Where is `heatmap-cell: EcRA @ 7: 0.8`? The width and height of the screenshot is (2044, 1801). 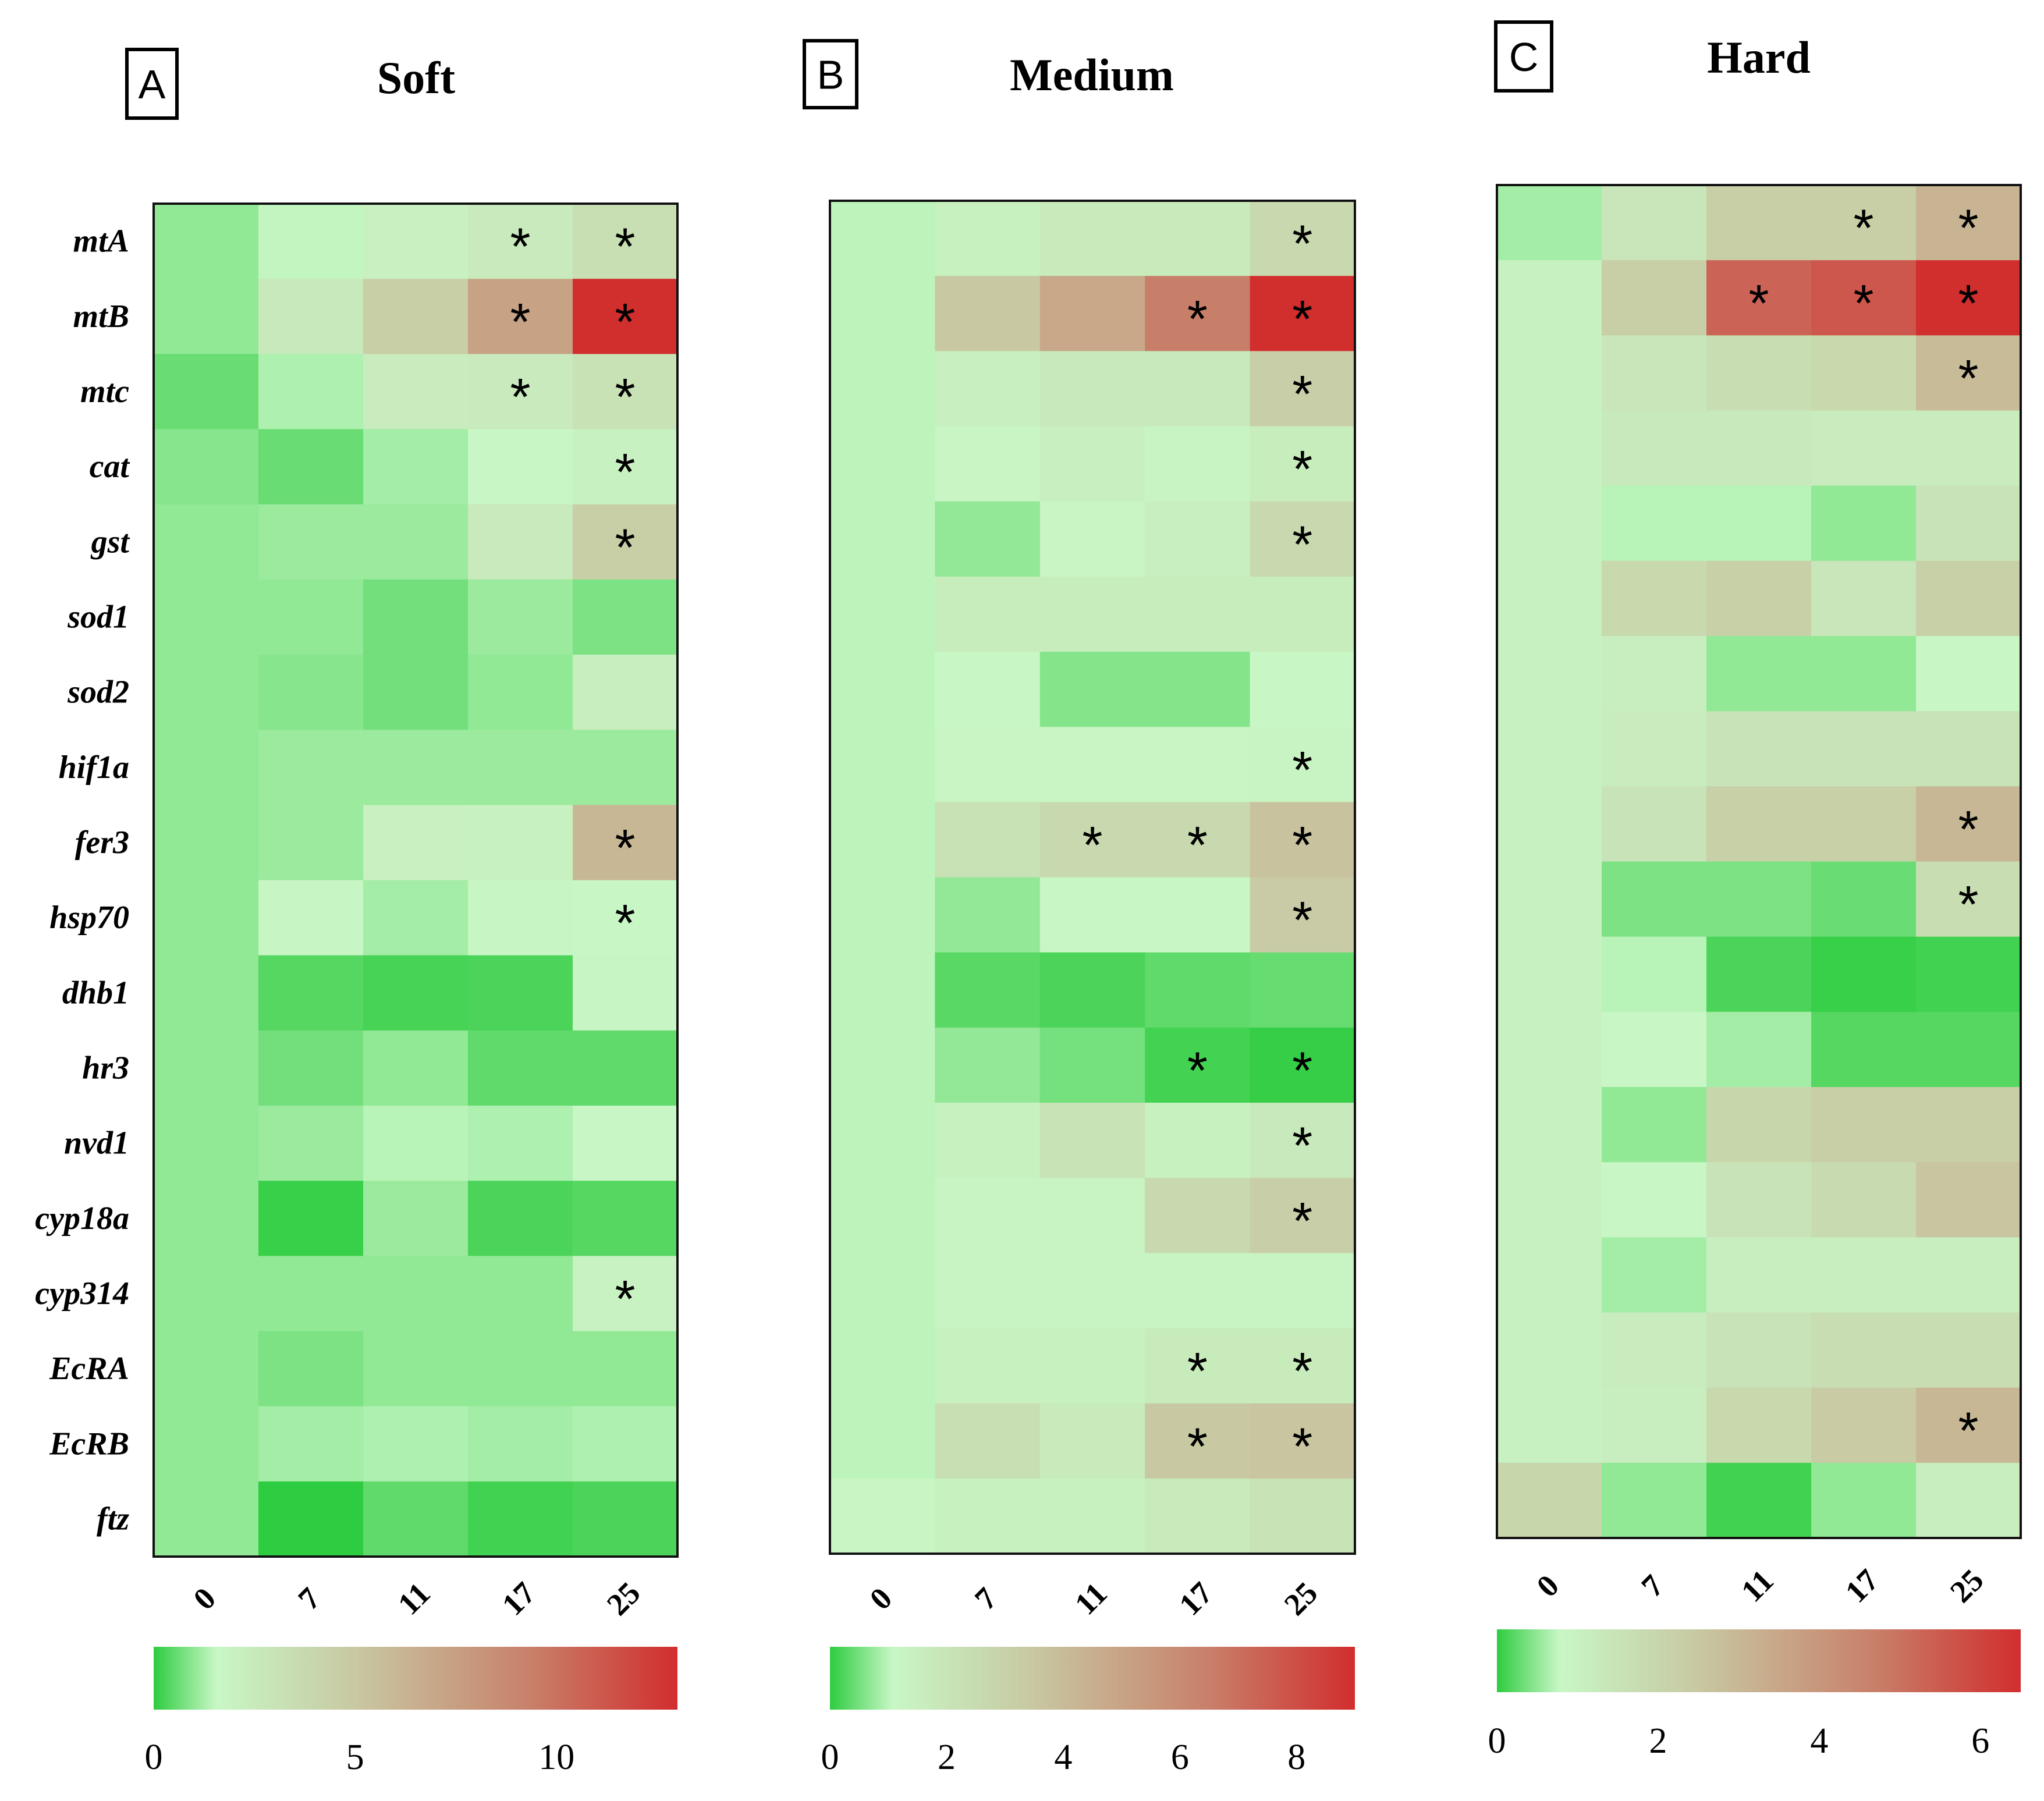
heatmap-cell: EcRA @ 7: 0.8 is located at coordinates (311, 1369).